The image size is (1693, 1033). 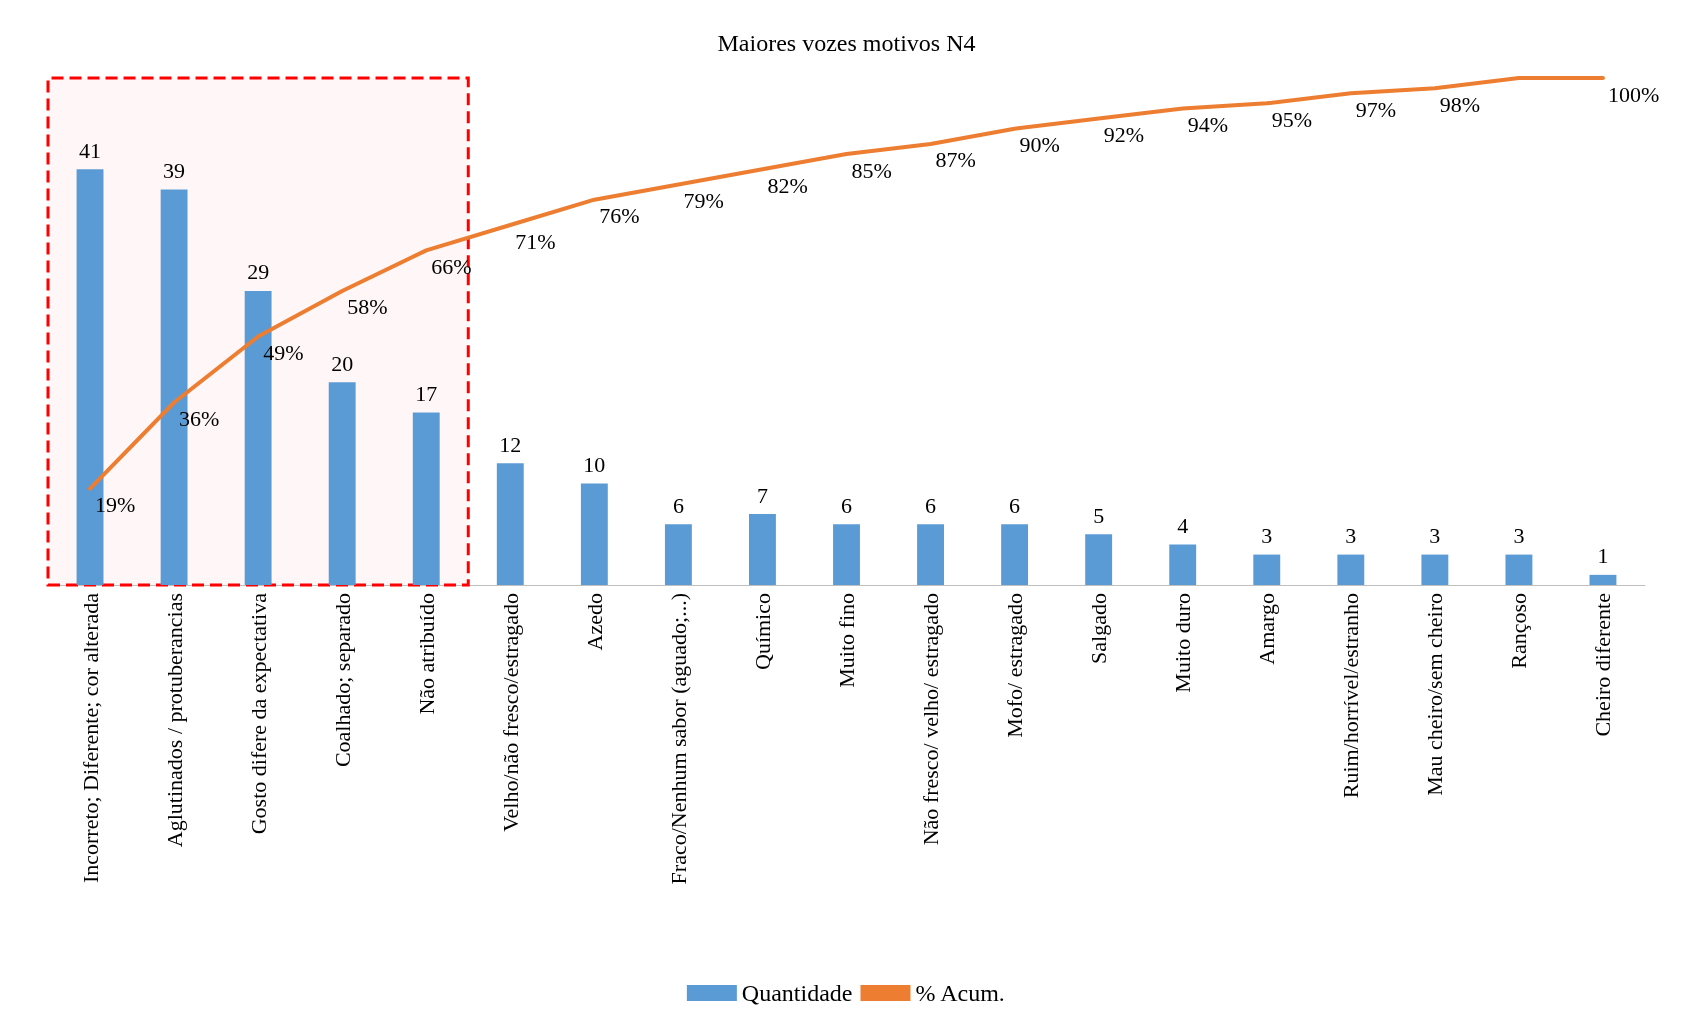 I want to click on x-tick-label: Amargo, so click(x=1267, y=629).